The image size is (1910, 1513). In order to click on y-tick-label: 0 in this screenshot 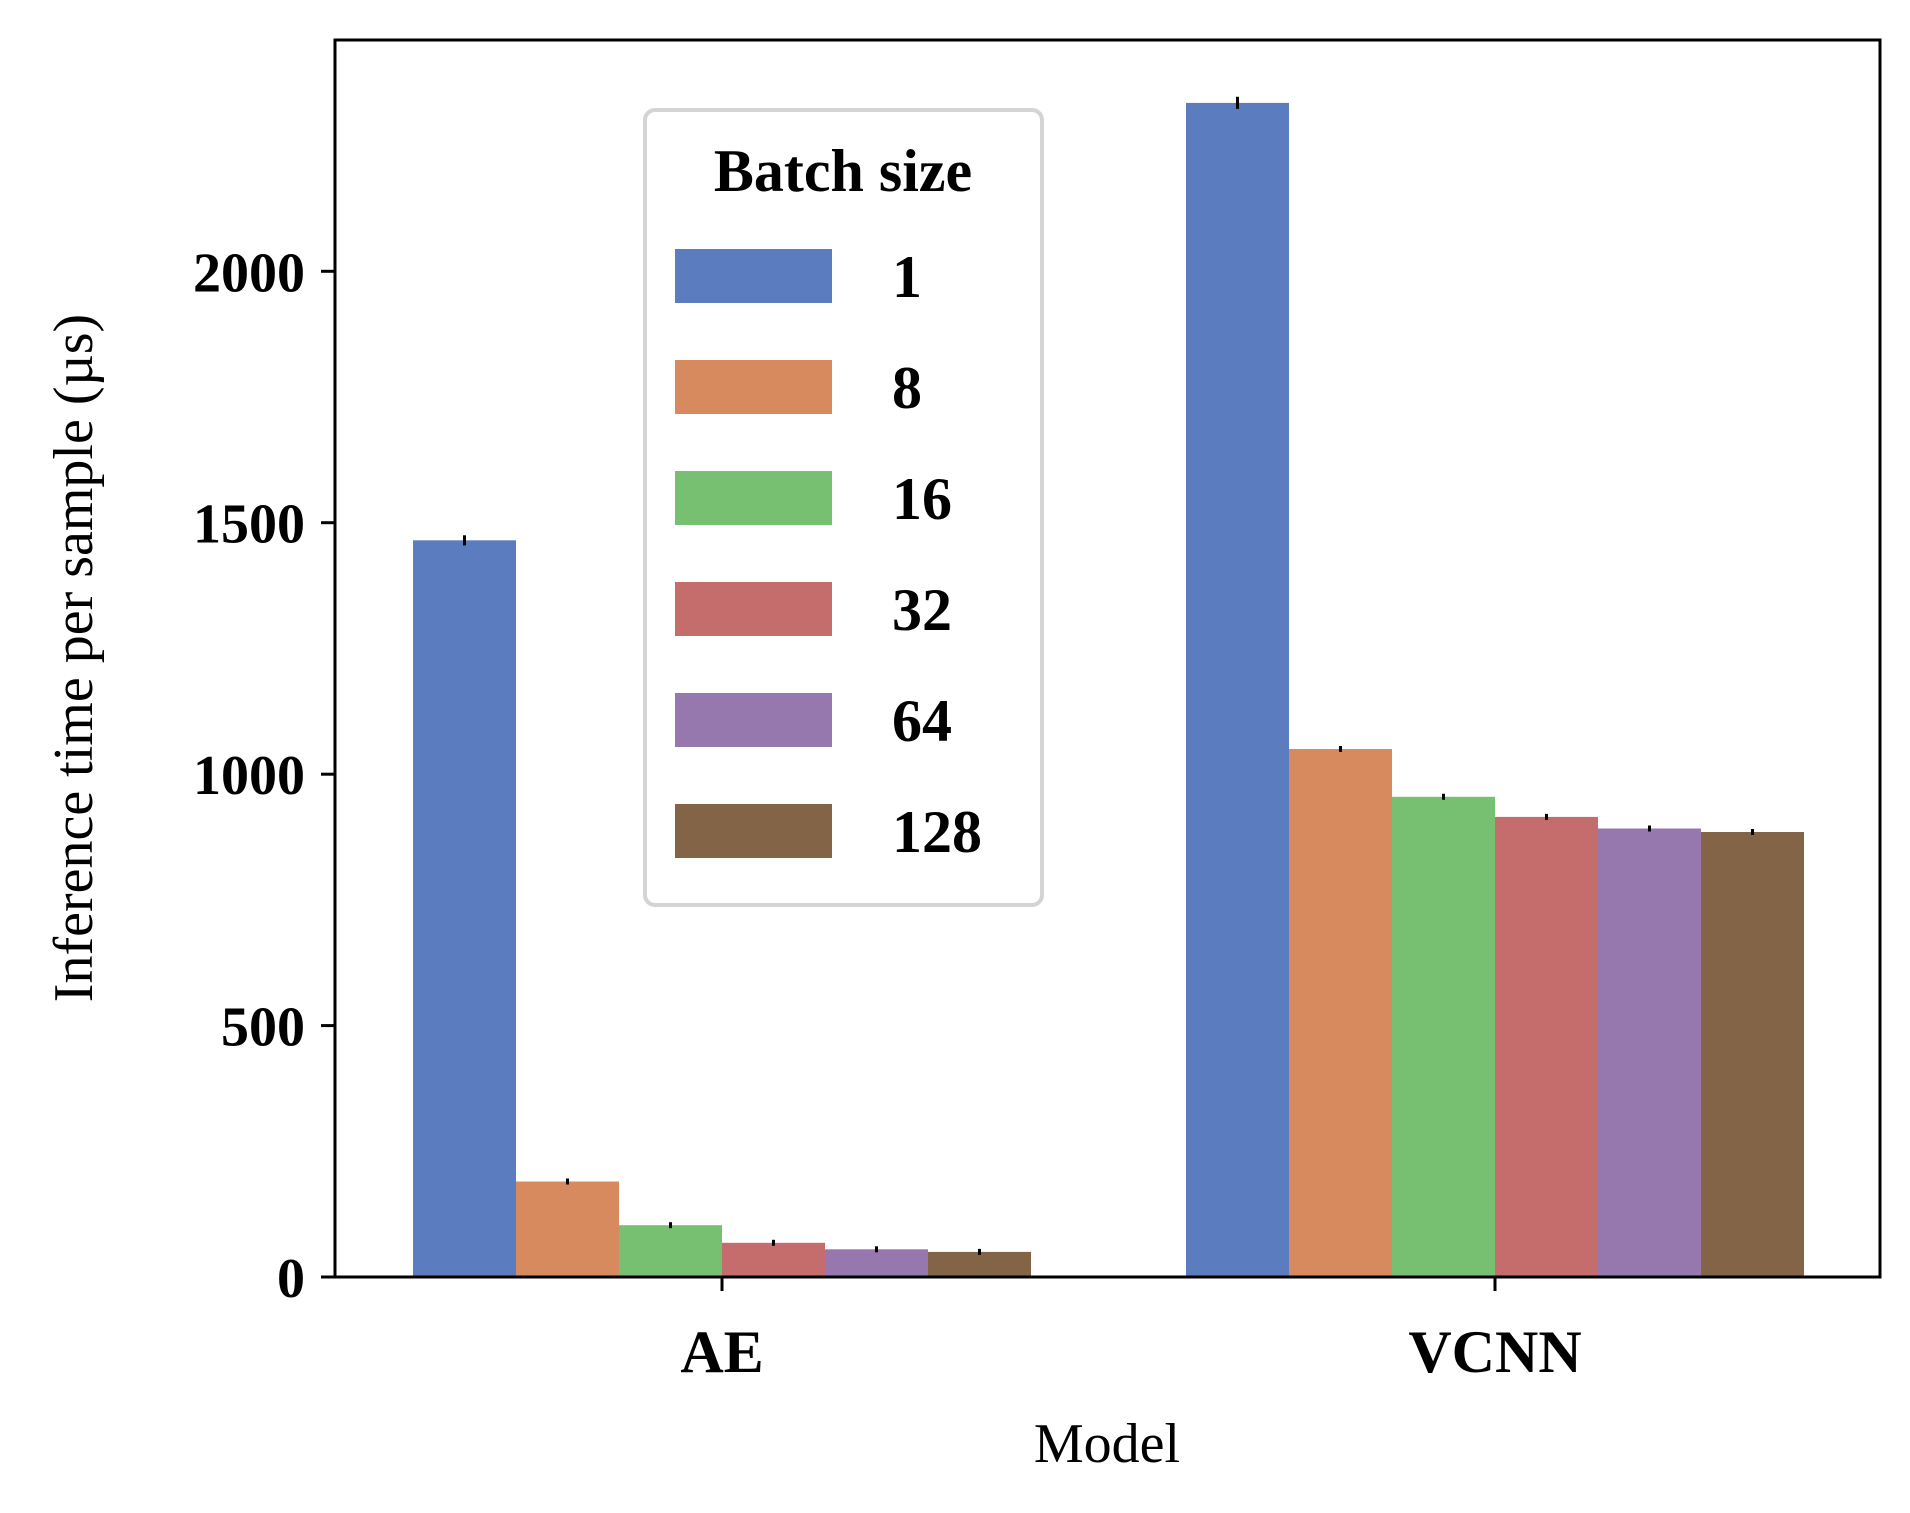, I will do `click(291, 1279)`.